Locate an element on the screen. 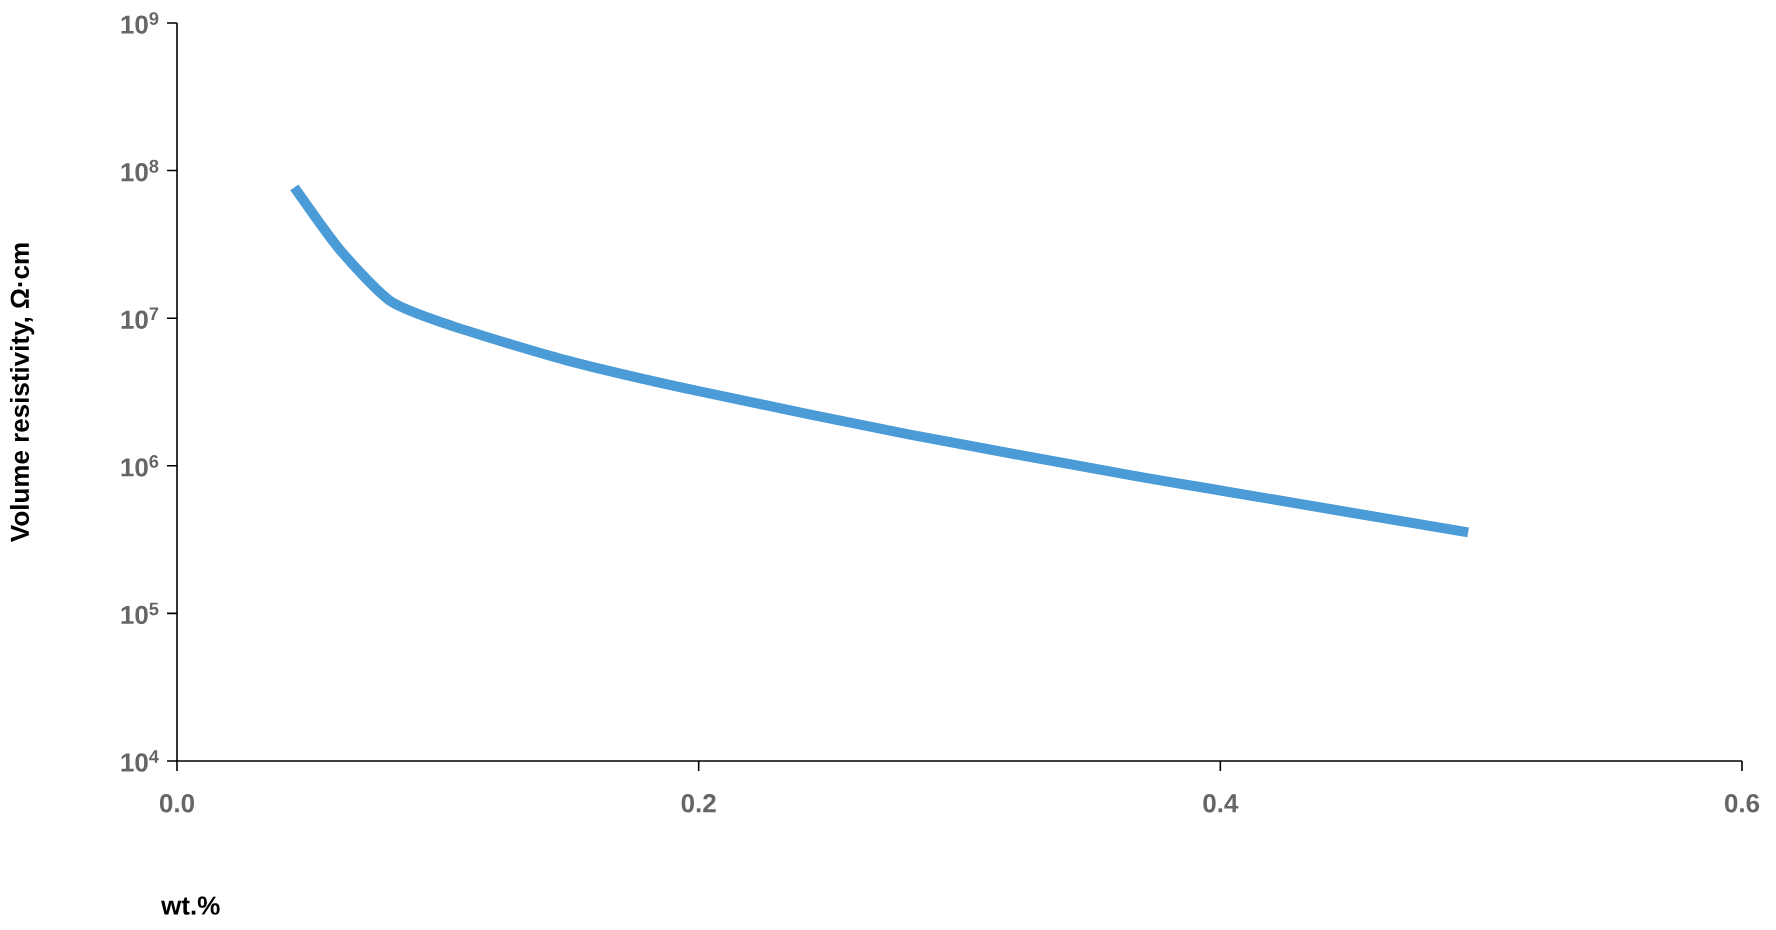  y-tick-label: 10$^{5}$ is located at coordinates (140, 613).